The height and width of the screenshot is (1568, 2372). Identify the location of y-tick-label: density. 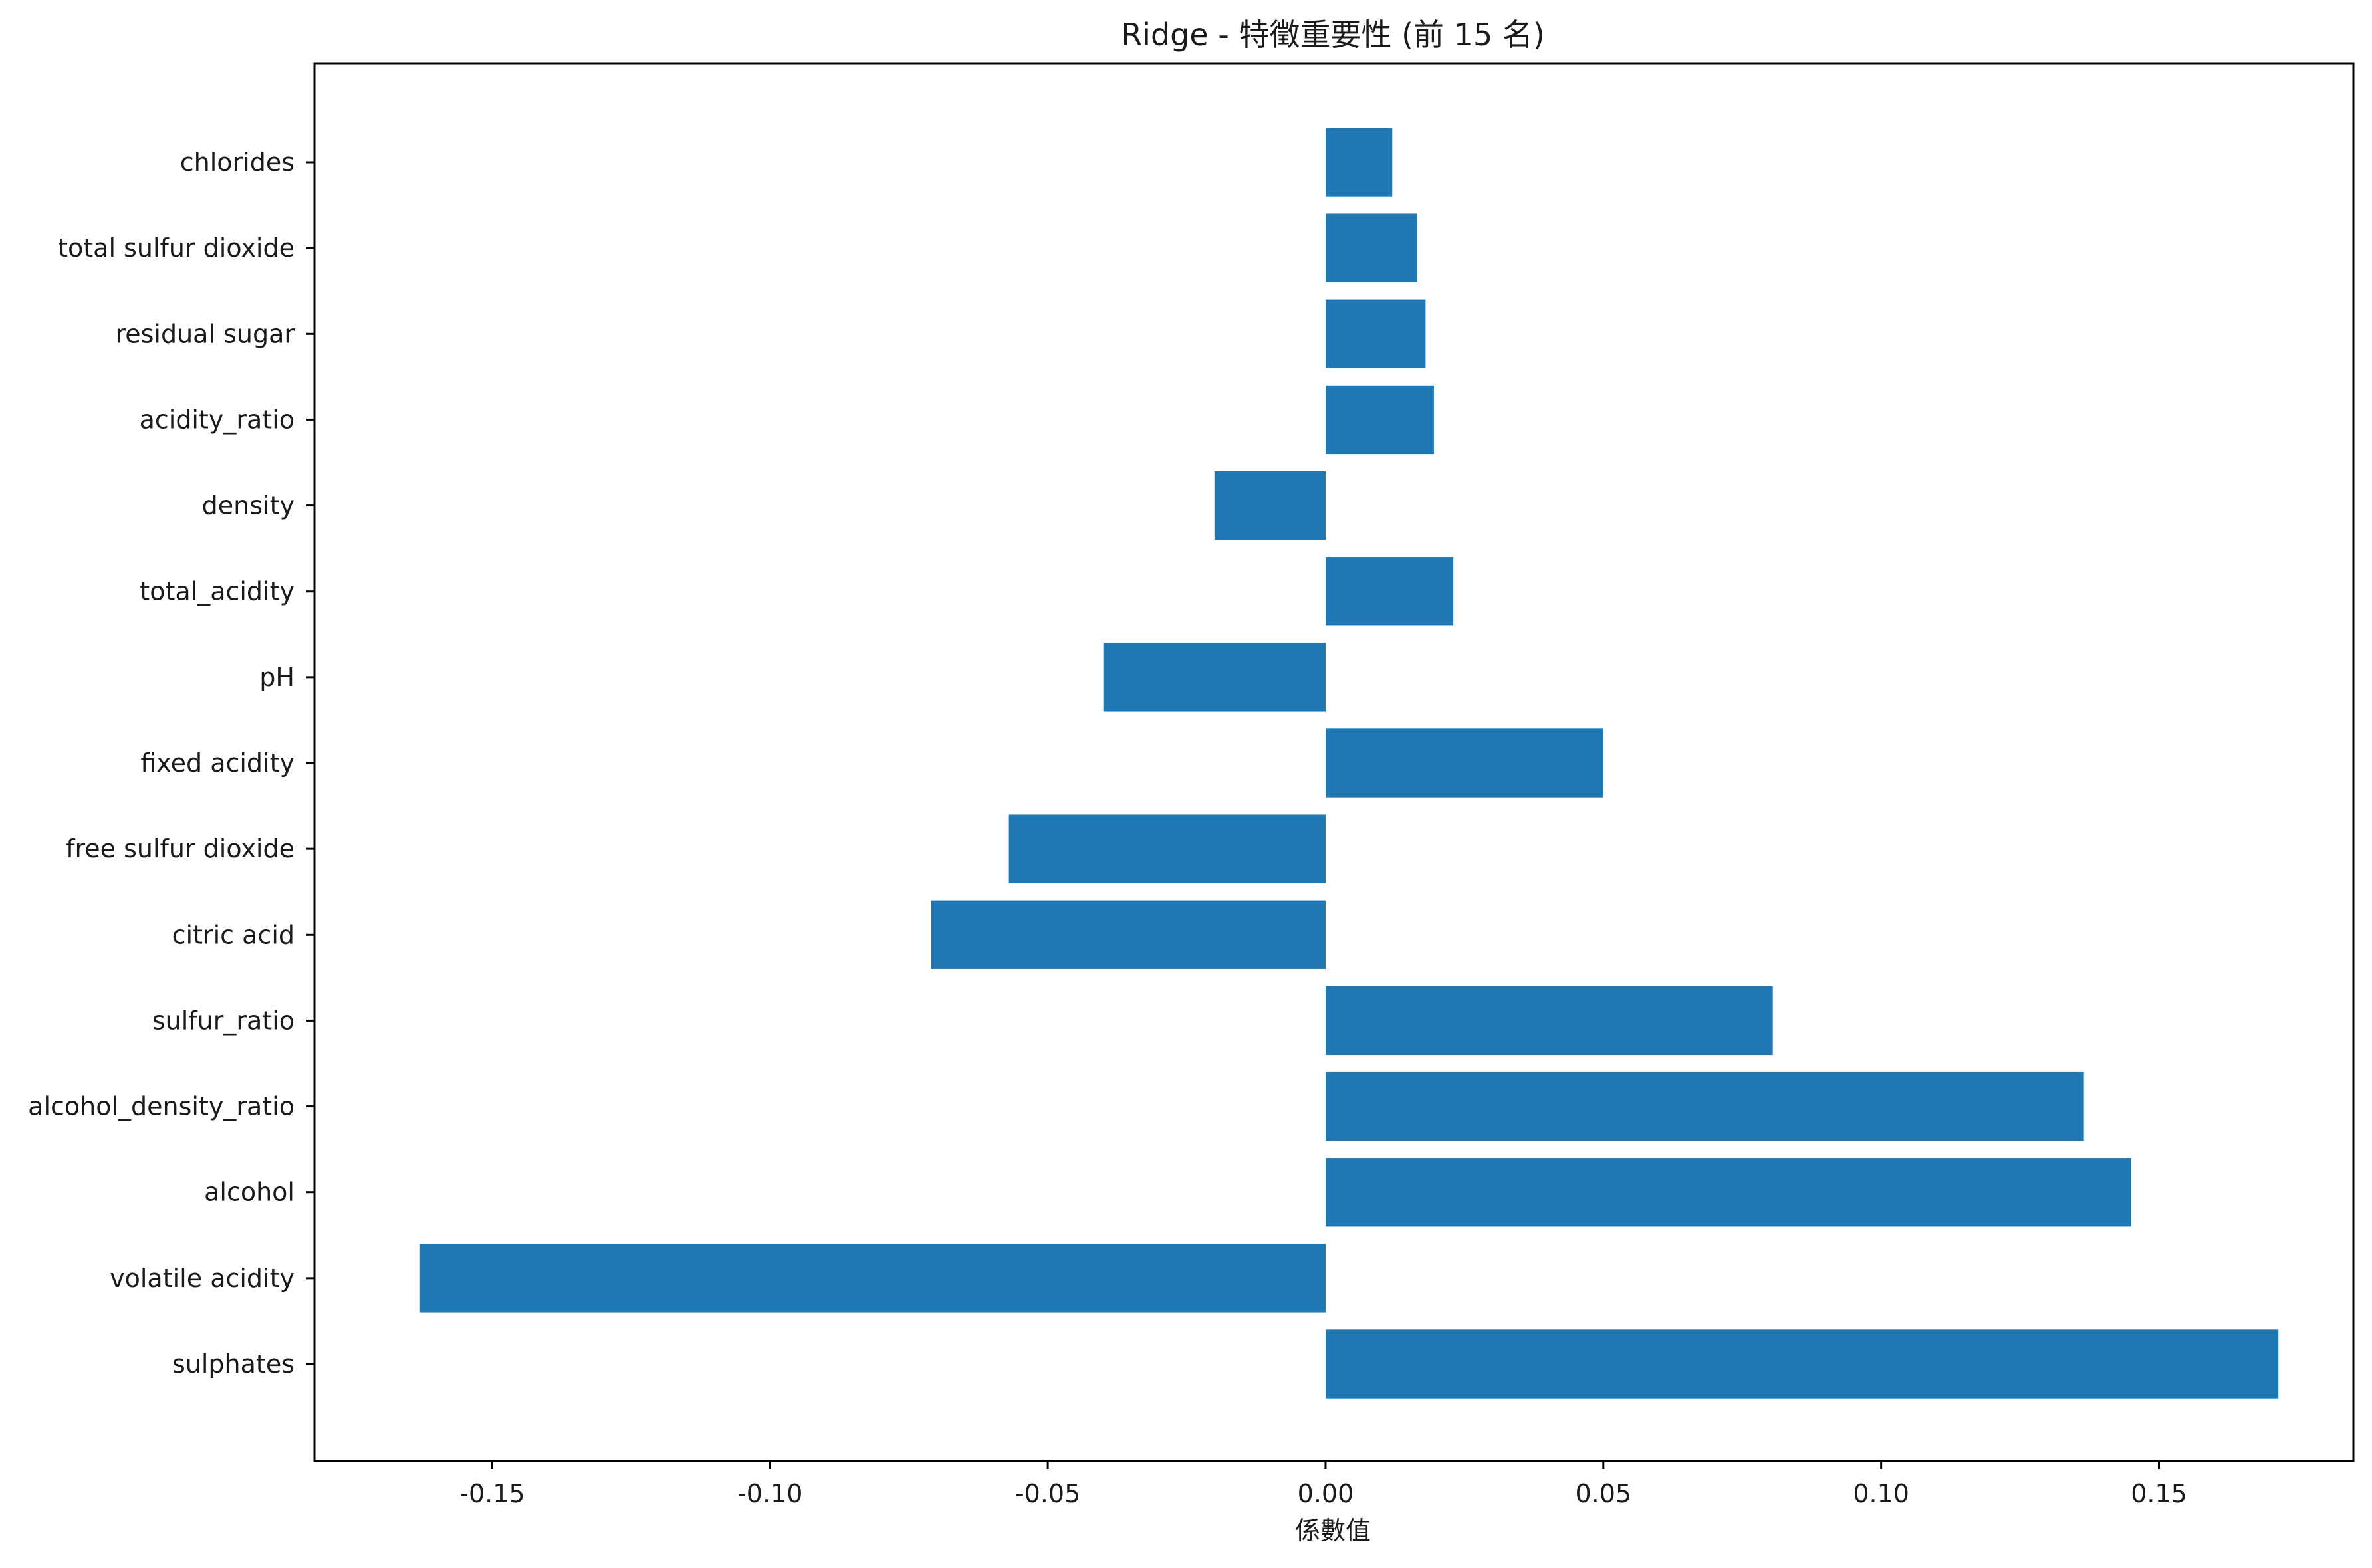
(248, 505).